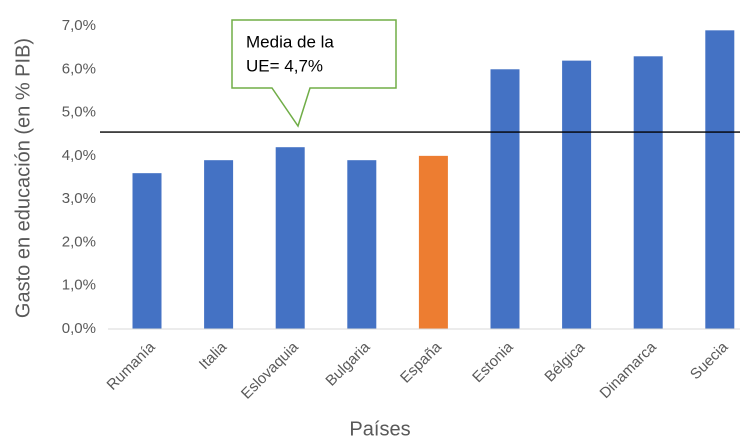 This screenshot has width=745, height=442. I want to click on x-tick-label: España, so click(421, 362).